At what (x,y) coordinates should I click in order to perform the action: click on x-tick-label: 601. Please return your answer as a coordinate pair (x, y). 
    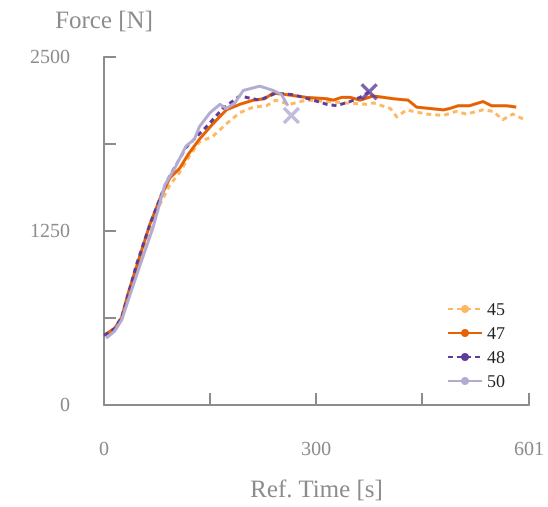
    Looking at the image, I should click on (529, 449).